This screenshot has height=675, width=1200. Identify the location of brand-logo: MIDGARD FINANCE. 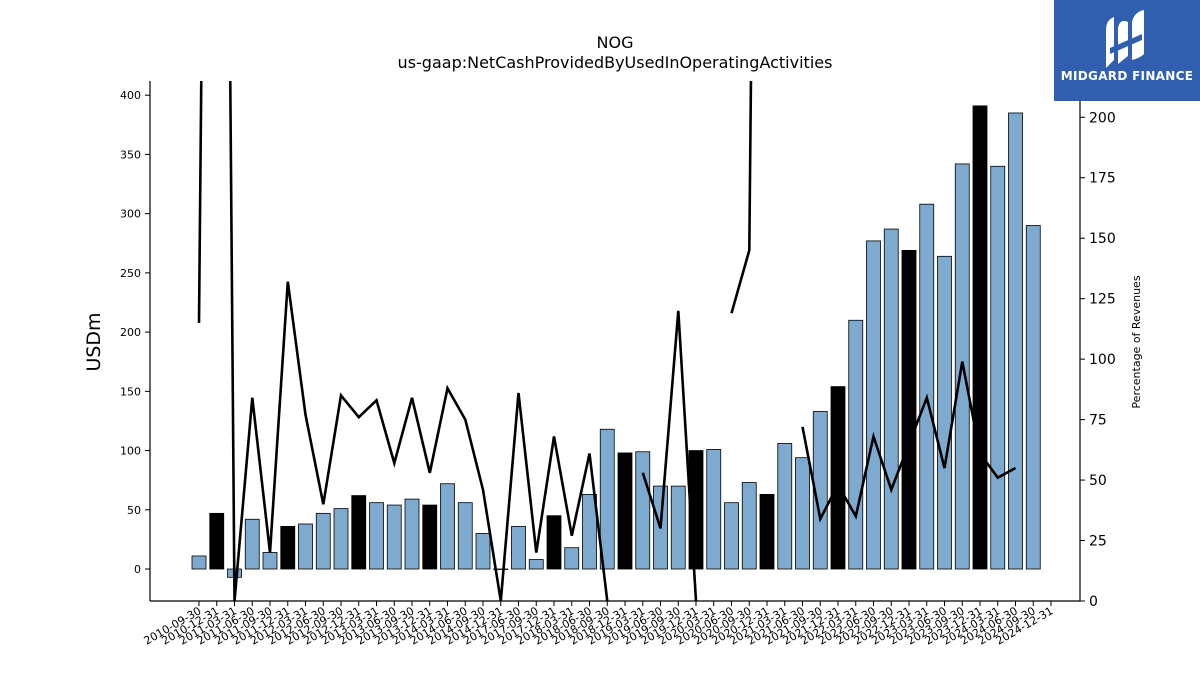
(1127, 50).